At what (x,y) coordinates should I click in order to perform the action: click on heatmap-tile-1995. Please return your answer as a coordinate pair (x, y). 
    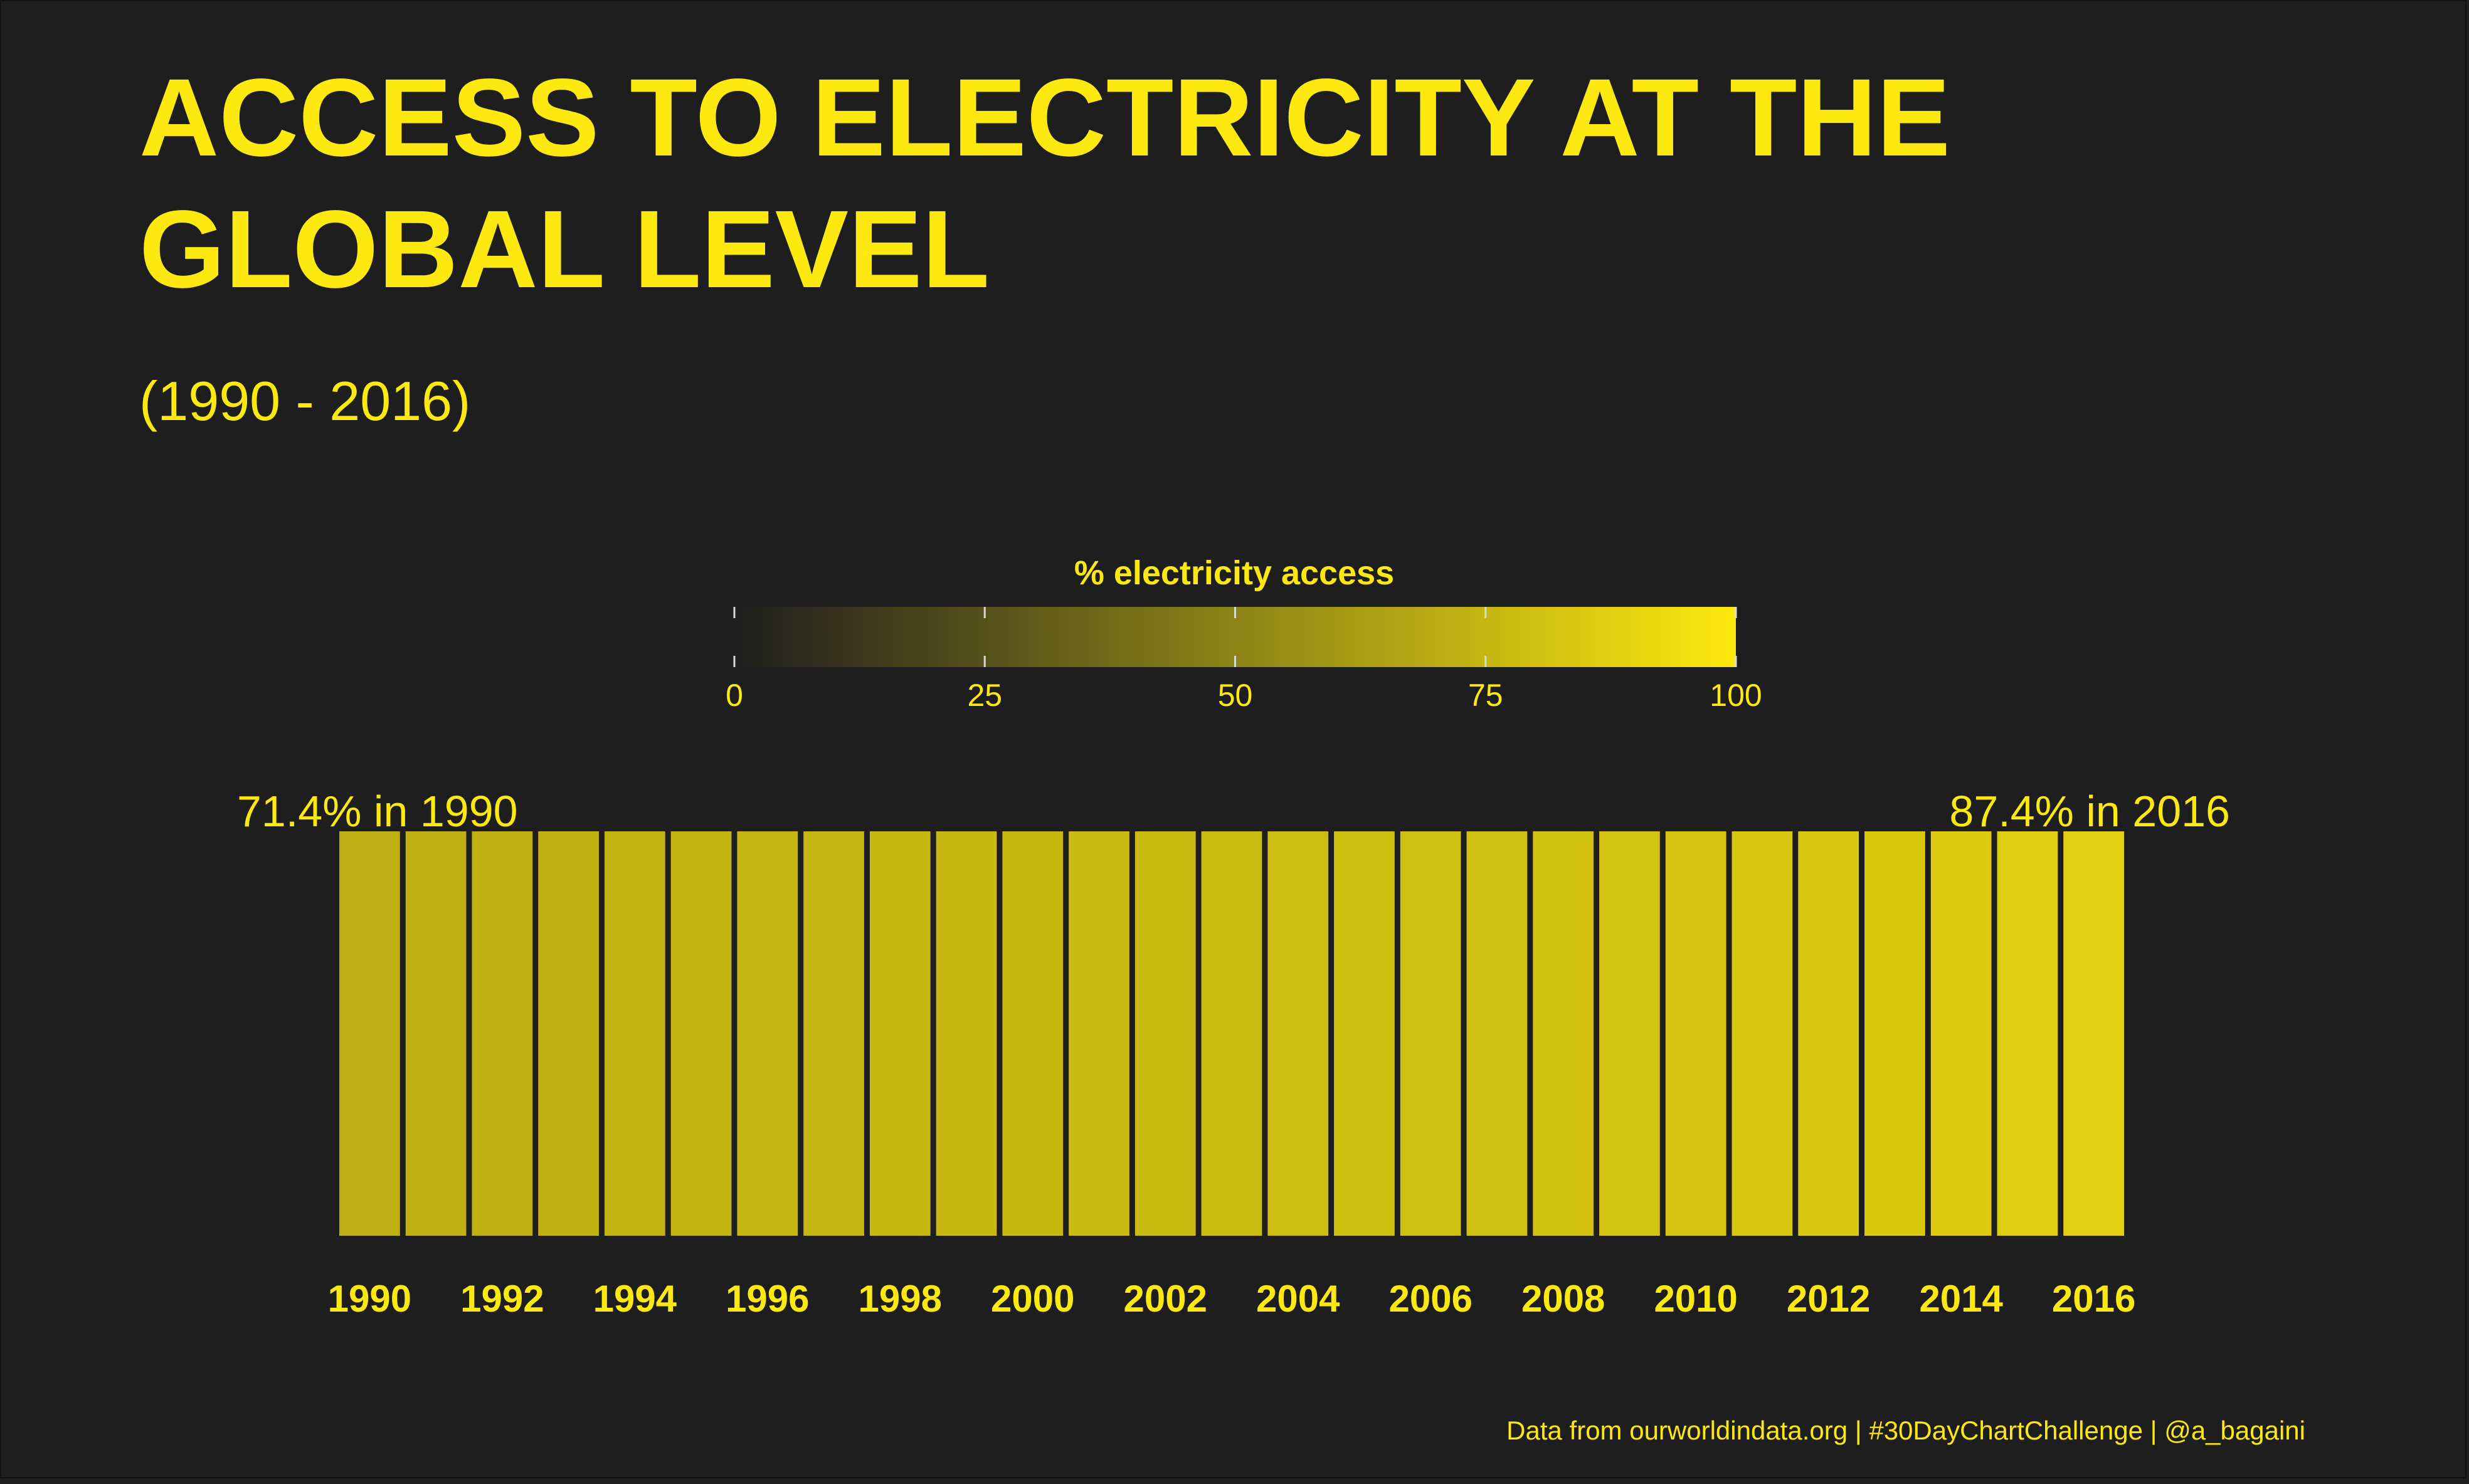
    Looking at the image, I should click on (701, 1033).